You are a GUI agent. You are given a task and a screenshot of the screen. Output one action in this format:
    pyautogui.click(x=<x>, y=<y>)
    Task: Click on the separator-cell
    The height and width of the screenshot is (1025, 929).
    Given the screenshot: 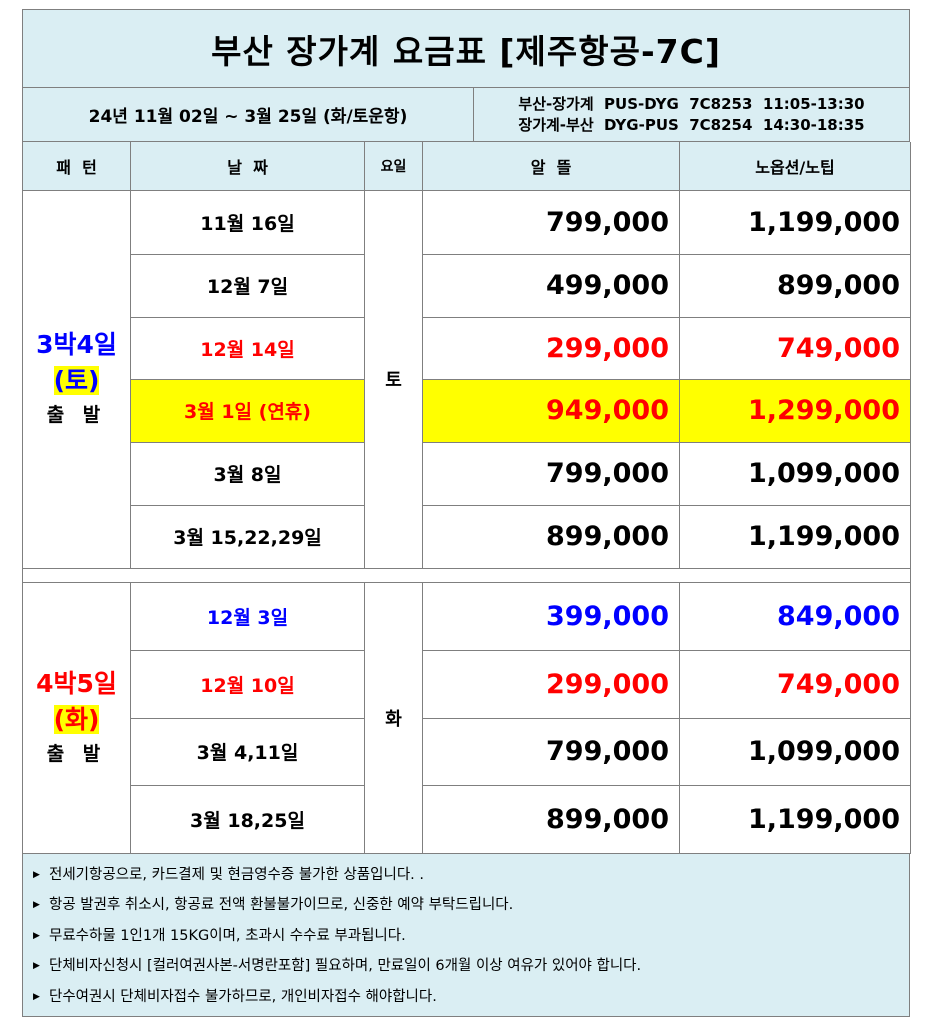 What is the action you would take?
    pyautogui.click(x=466, y=575)
    